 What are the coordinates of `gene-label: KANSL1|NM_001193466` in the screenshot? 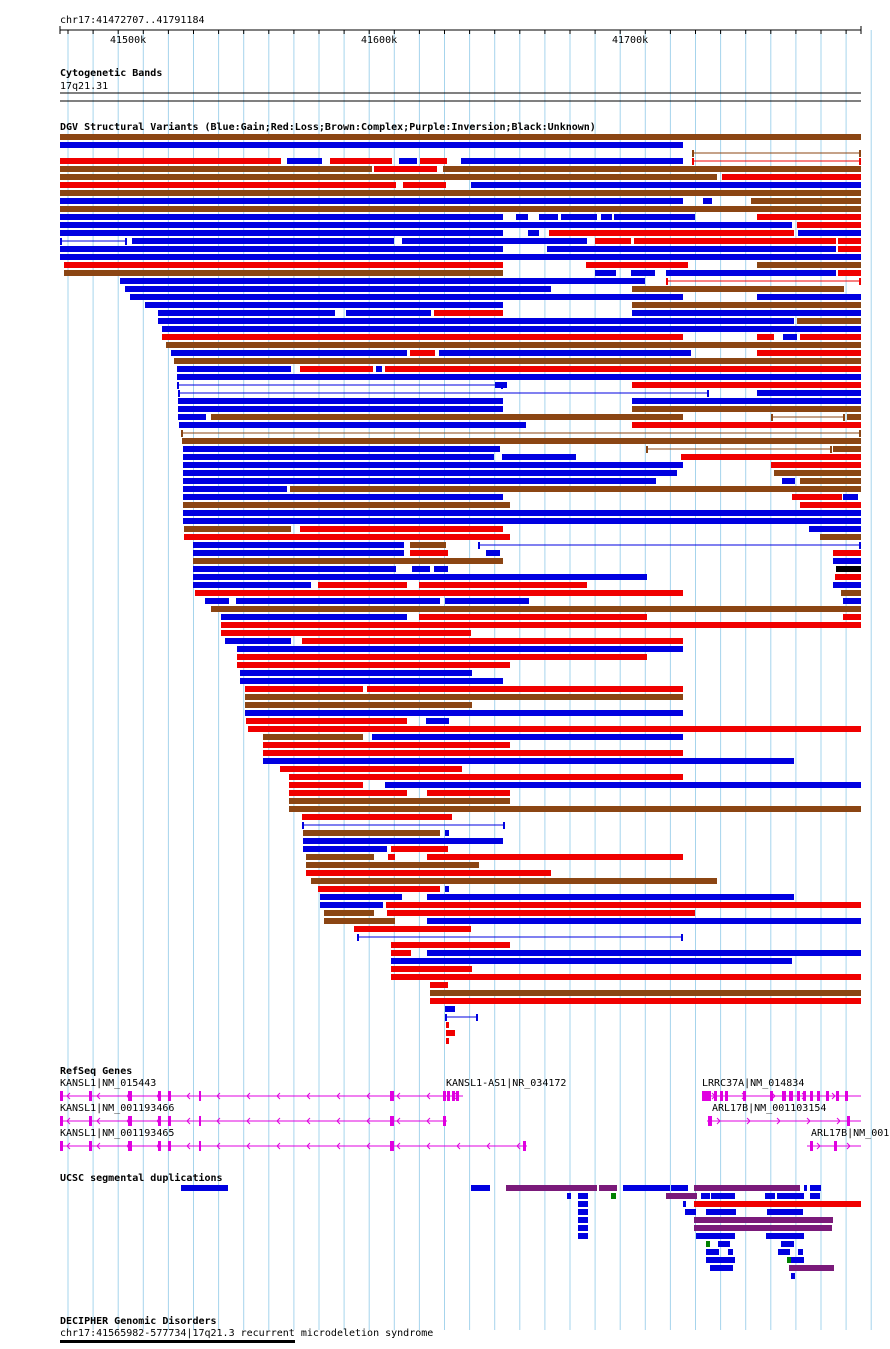 It's located at (117, 1108).